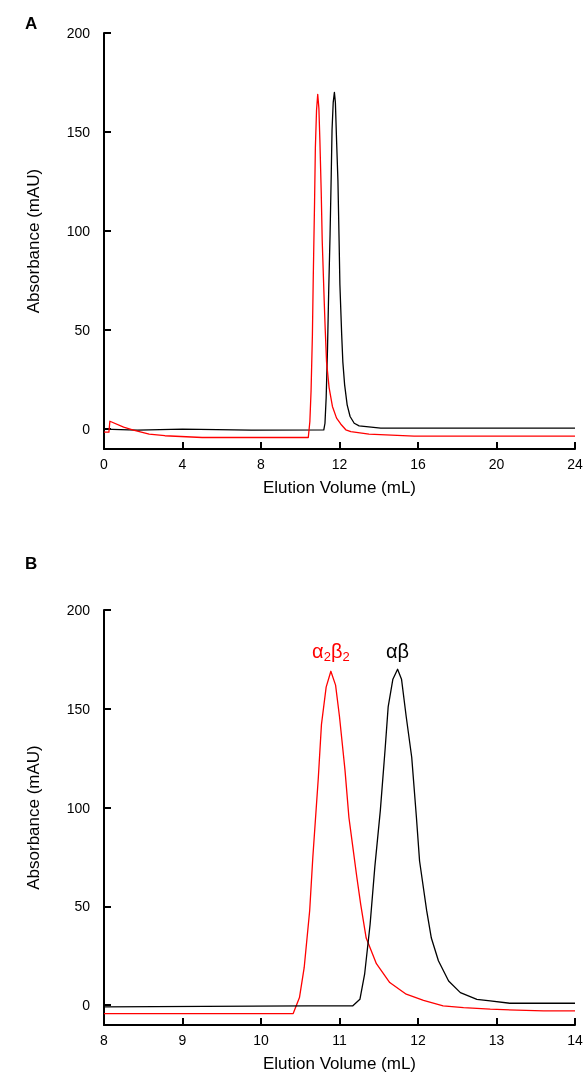 This screenshot has width=587, height=1080. What do you see at coordinates (182, 464) in the screenshot?
I see `x-tick-label: 4` at bounding box center [182, 464].